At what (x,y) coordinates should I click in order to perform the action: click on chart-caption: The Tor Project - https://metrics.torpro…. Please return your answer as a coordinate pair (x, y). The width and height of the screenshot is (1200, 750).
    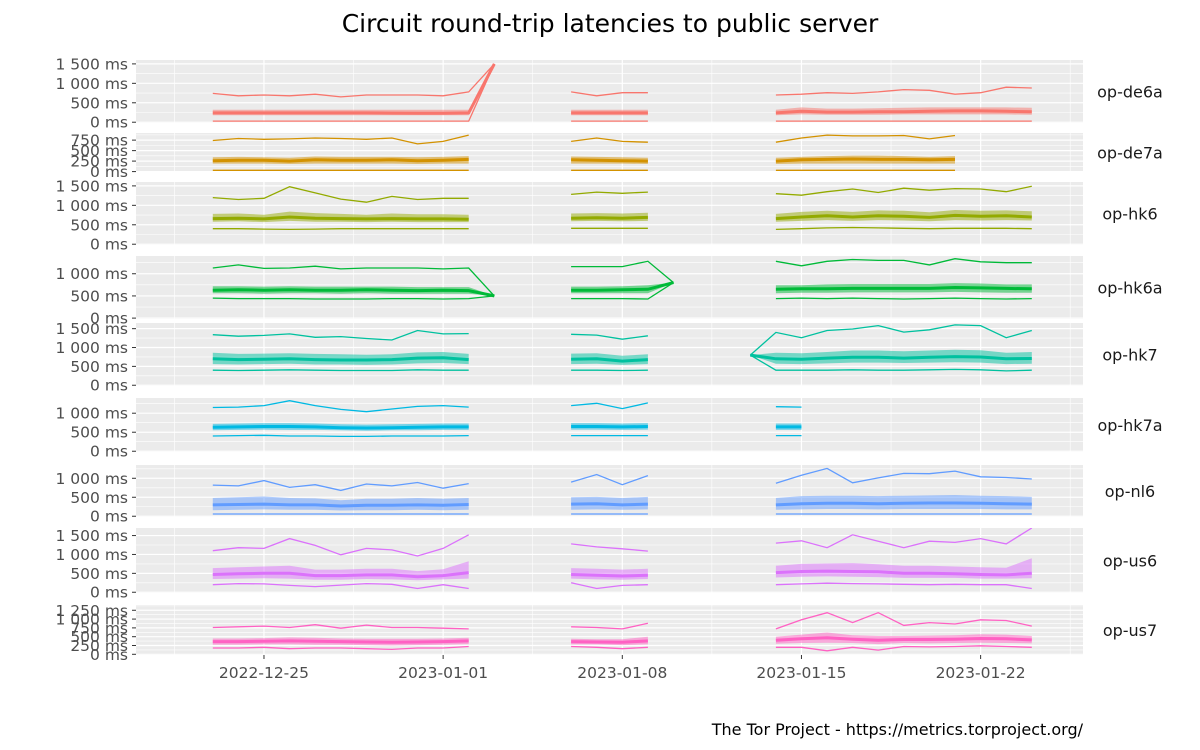
    Looking at the image, I should click on (897, 729).